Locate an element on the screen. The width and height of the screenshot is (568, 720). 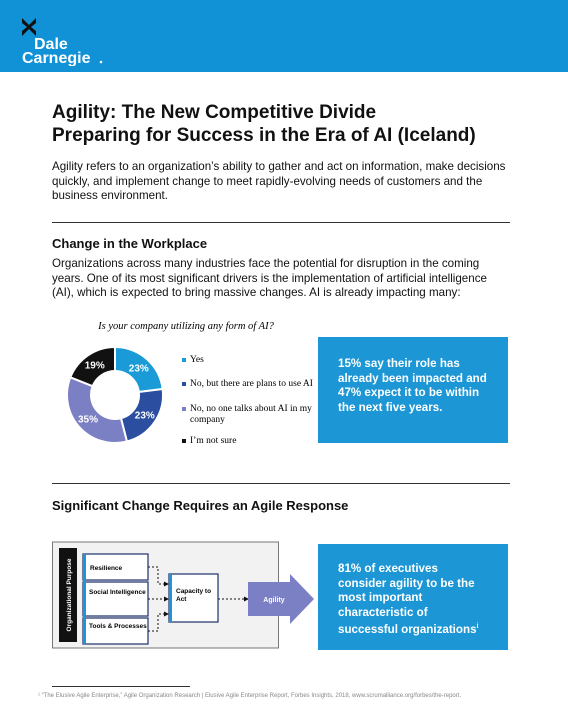
legend-label: I’m not sure is located at coordinates (213, 441).